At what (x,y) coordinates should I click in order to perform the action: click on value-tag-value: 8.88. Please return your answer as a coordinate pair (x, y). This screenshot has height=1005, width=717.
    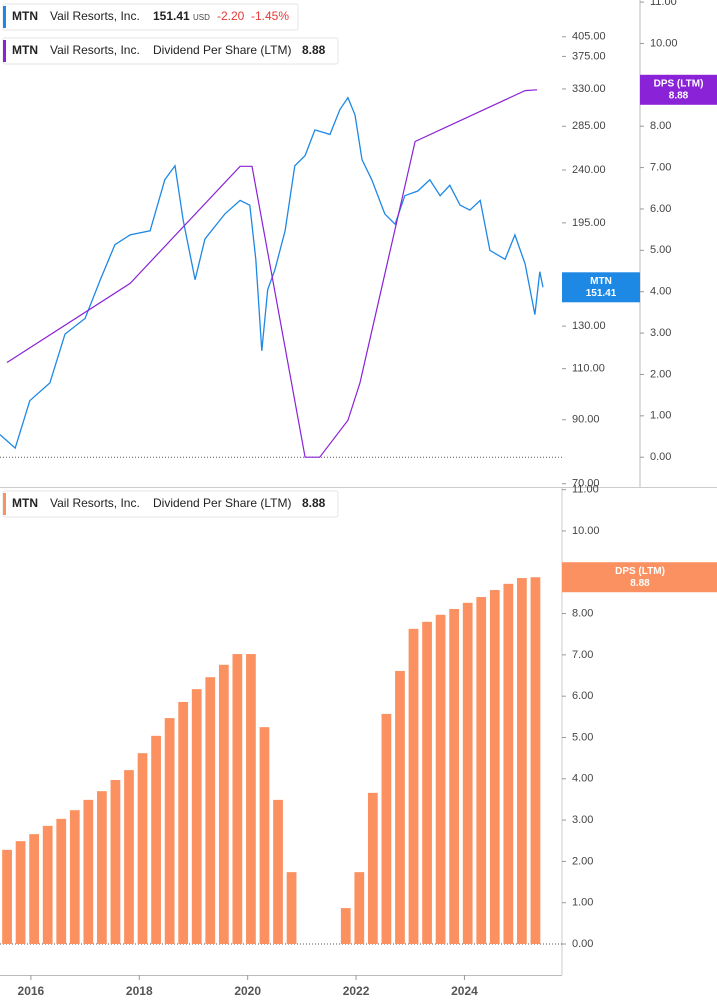
    Looking at the image, I should click on (640, 583).